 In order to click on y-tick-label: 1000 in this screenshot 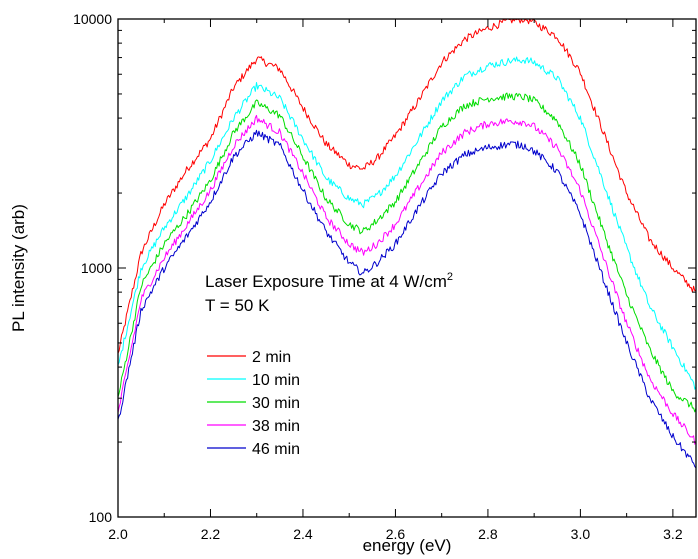, I will do `click(96, 268)`.